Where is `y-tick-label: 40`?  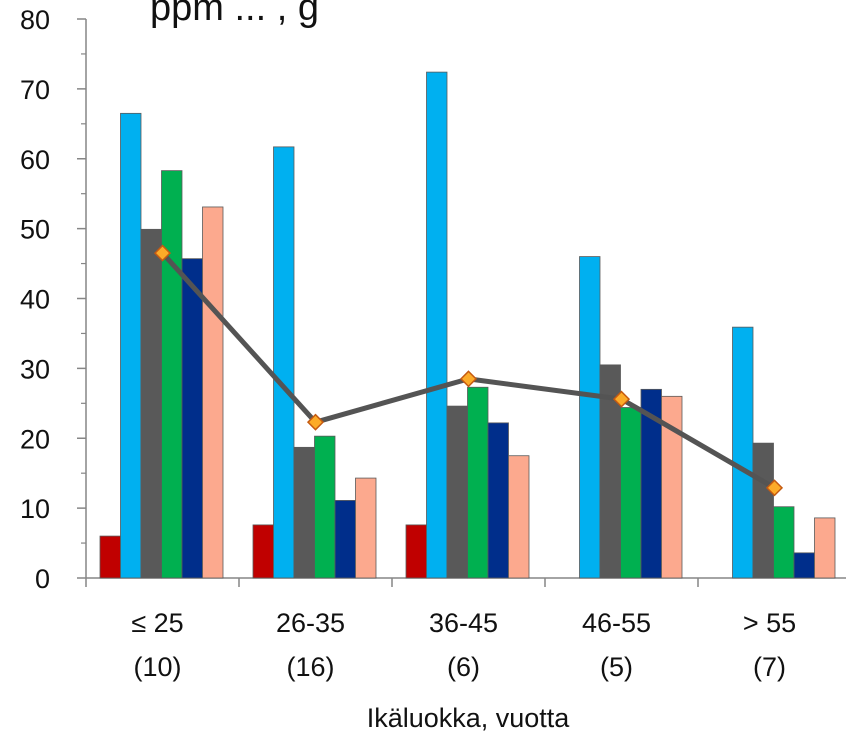
y-tick-label: 40 is located at coordinates (35, 300).